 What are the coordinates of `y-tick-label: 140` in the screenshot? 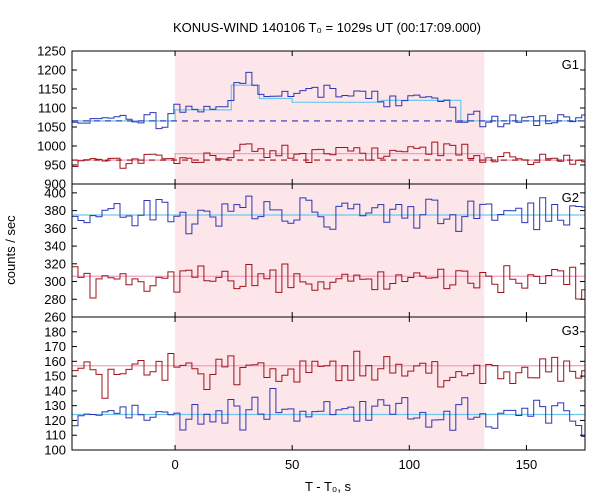 It's located at (55, 390).